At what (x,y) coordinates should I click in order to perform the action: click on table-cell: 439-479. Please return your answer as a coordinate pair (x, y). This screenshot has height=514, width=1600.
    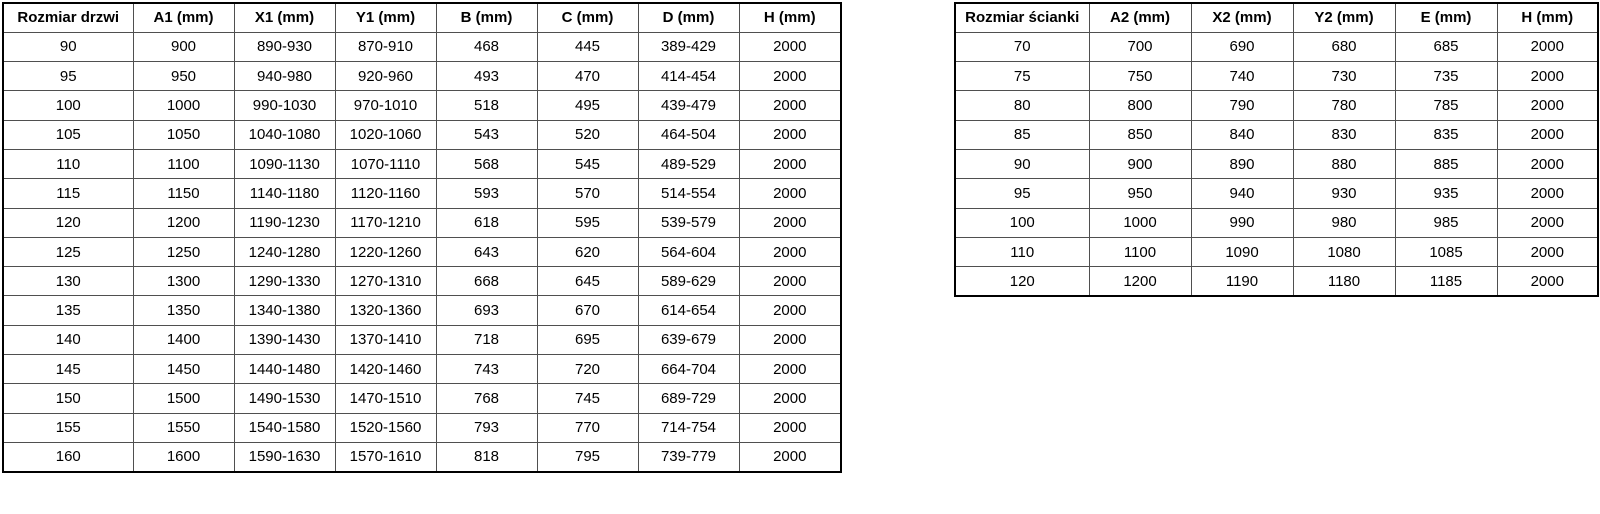
    Looking at the image, I should click on (688, 105).